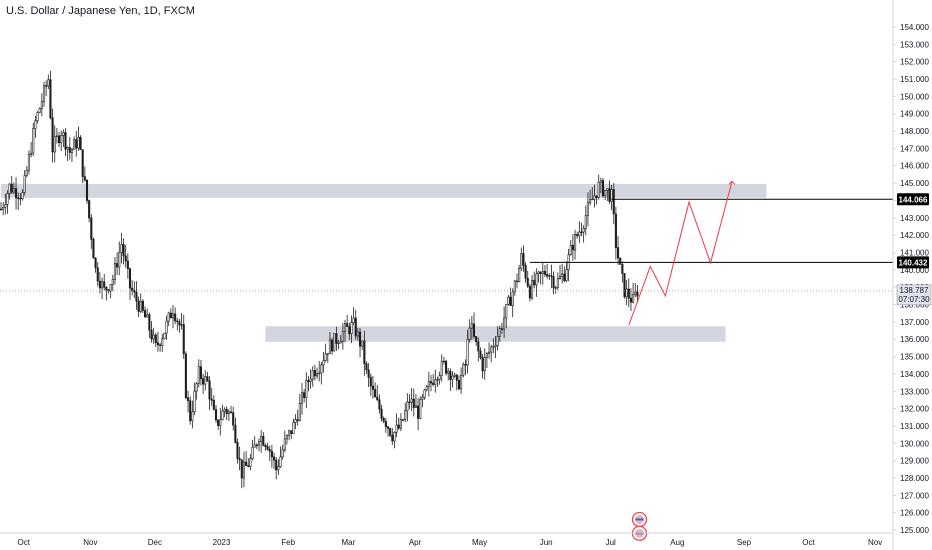  What do you see at coordinates (914, 235) in the screenshot?
I see `y-tick-label: 142.000` at bounding box center [914, 235].